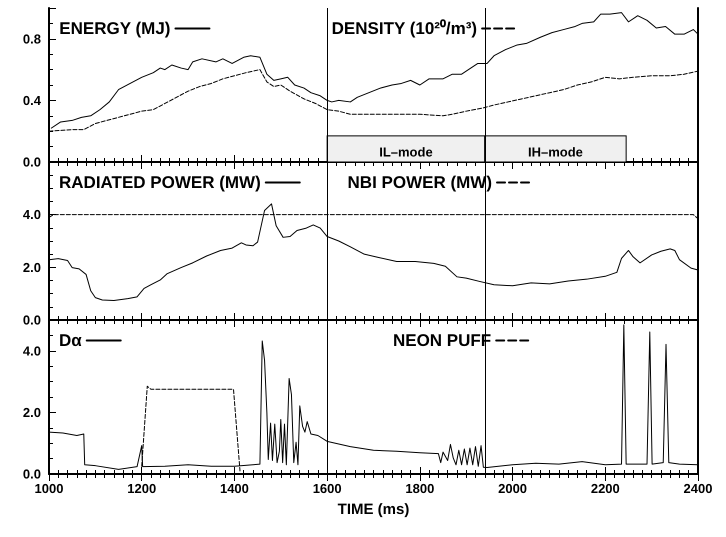  Describe the element at coordinates (70, 340) in the screenshot. I see `legend-label: Dα` at that location.